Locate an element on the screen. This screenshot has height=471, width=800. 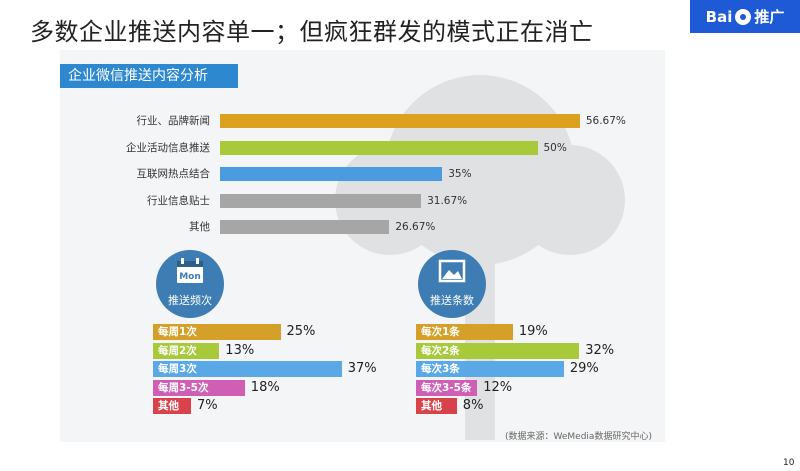
small-bar-category-label: 每周1次 is located at coordinates (177, 332).